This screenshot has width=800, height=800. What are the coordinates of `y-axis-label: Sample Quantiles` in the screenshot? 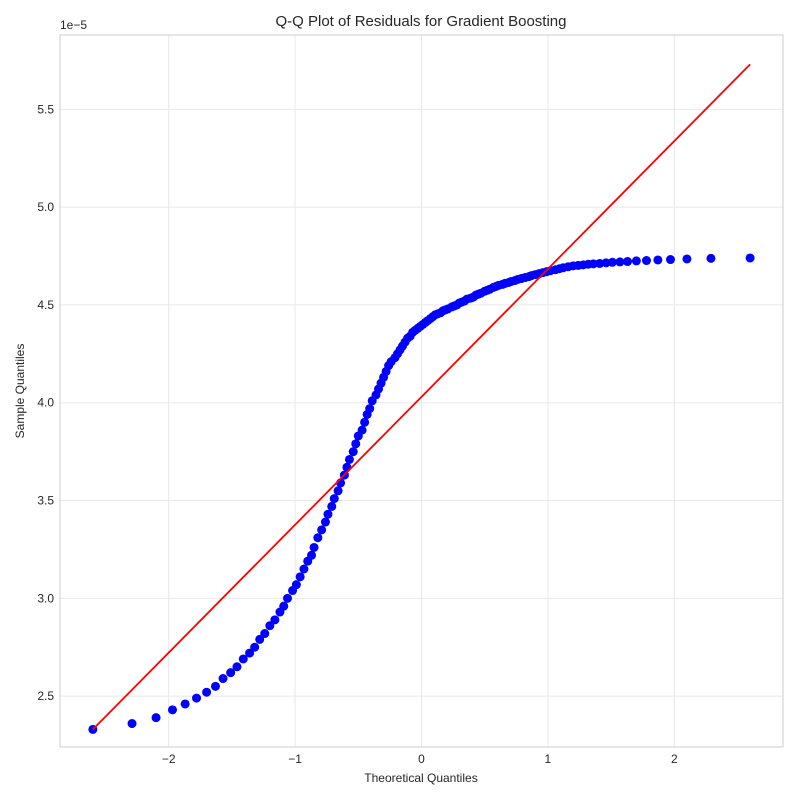 It's located at (20, 391).